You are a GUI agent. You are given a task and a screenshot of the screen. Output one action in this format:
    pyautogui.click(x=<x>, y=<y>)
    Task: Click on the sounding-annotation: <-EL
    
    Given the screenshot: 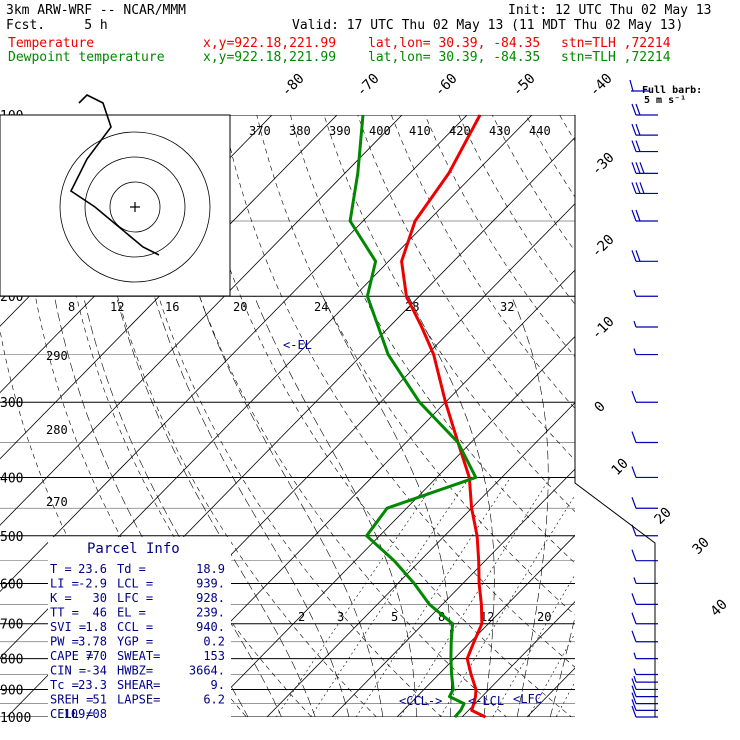 What is the action you would take?
    pyautogui.click(x=297, y=345)
    